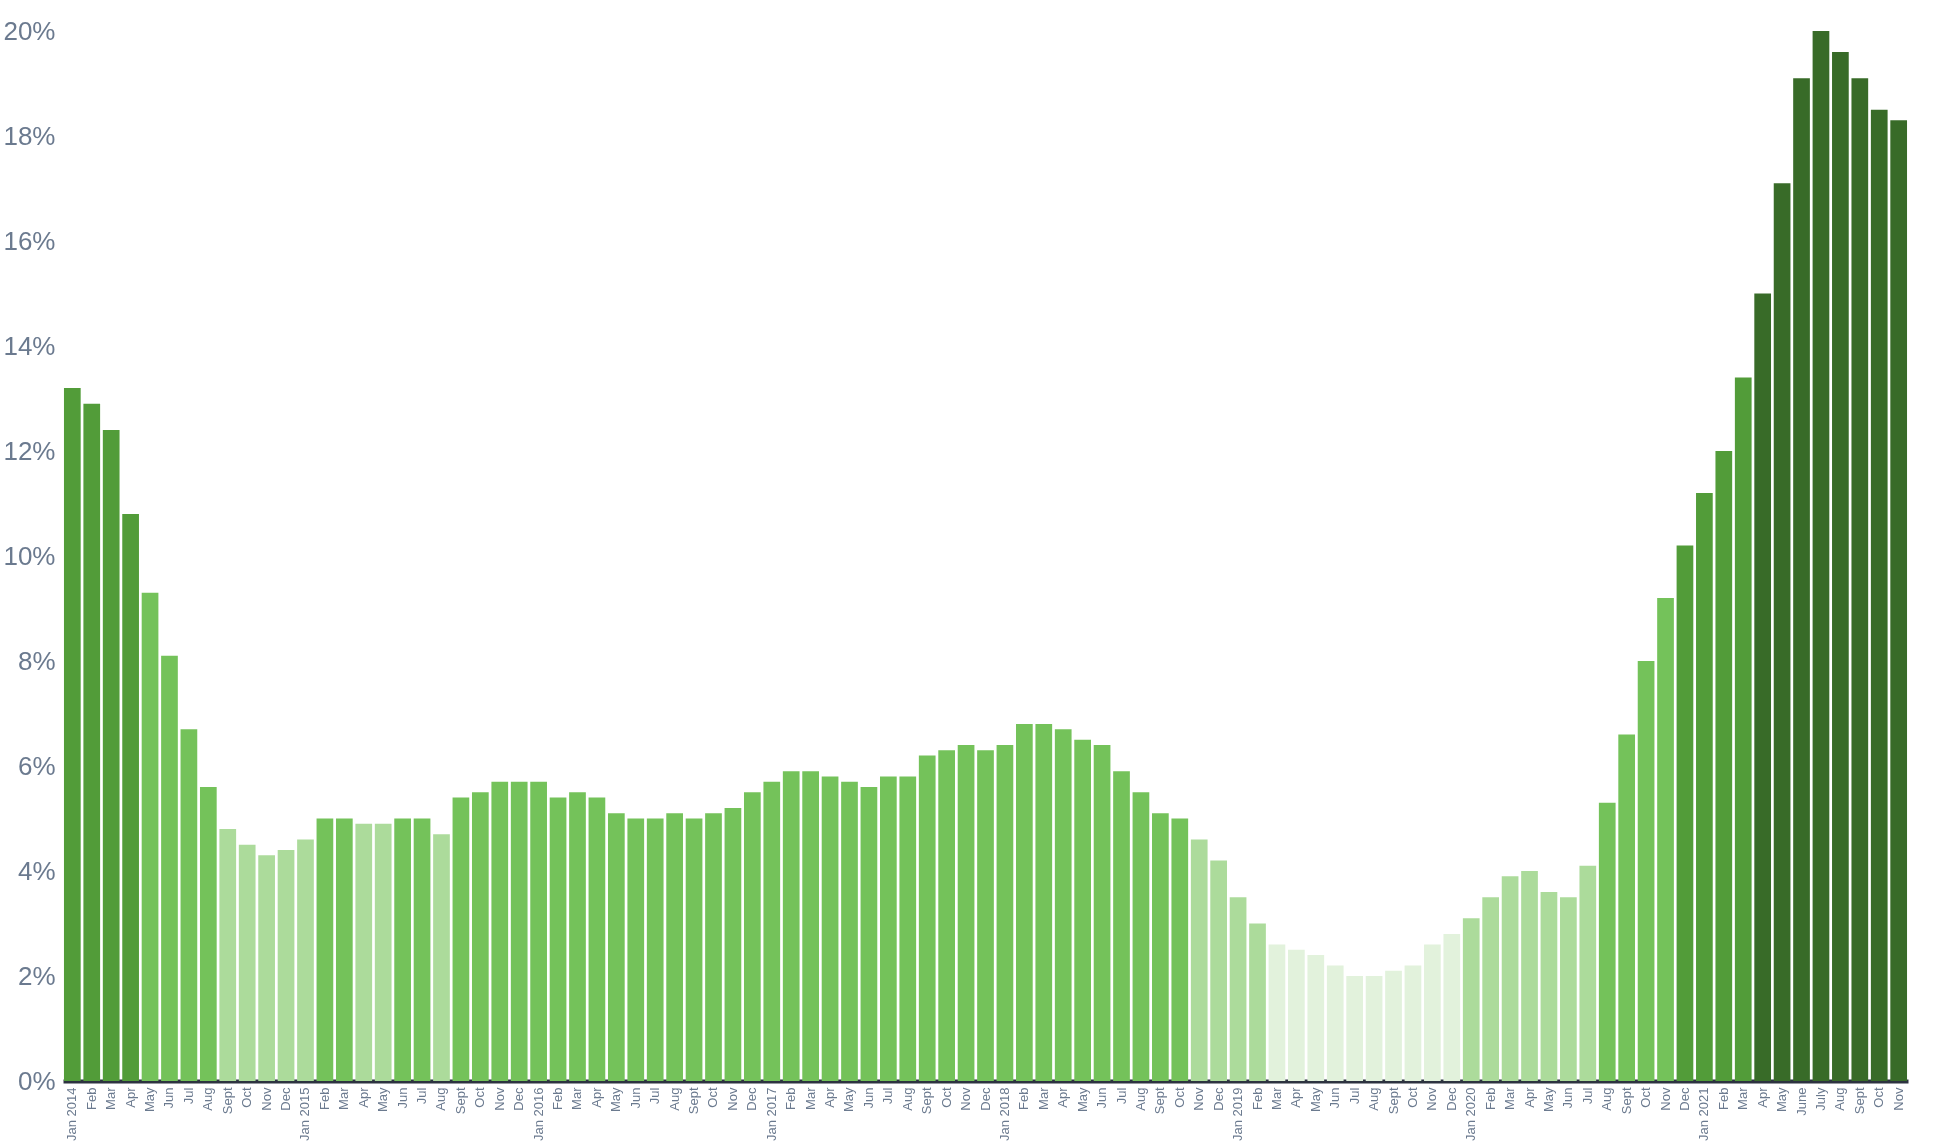  I want to click on x-tick-label: Jan 2021, so click(1704, 1114).